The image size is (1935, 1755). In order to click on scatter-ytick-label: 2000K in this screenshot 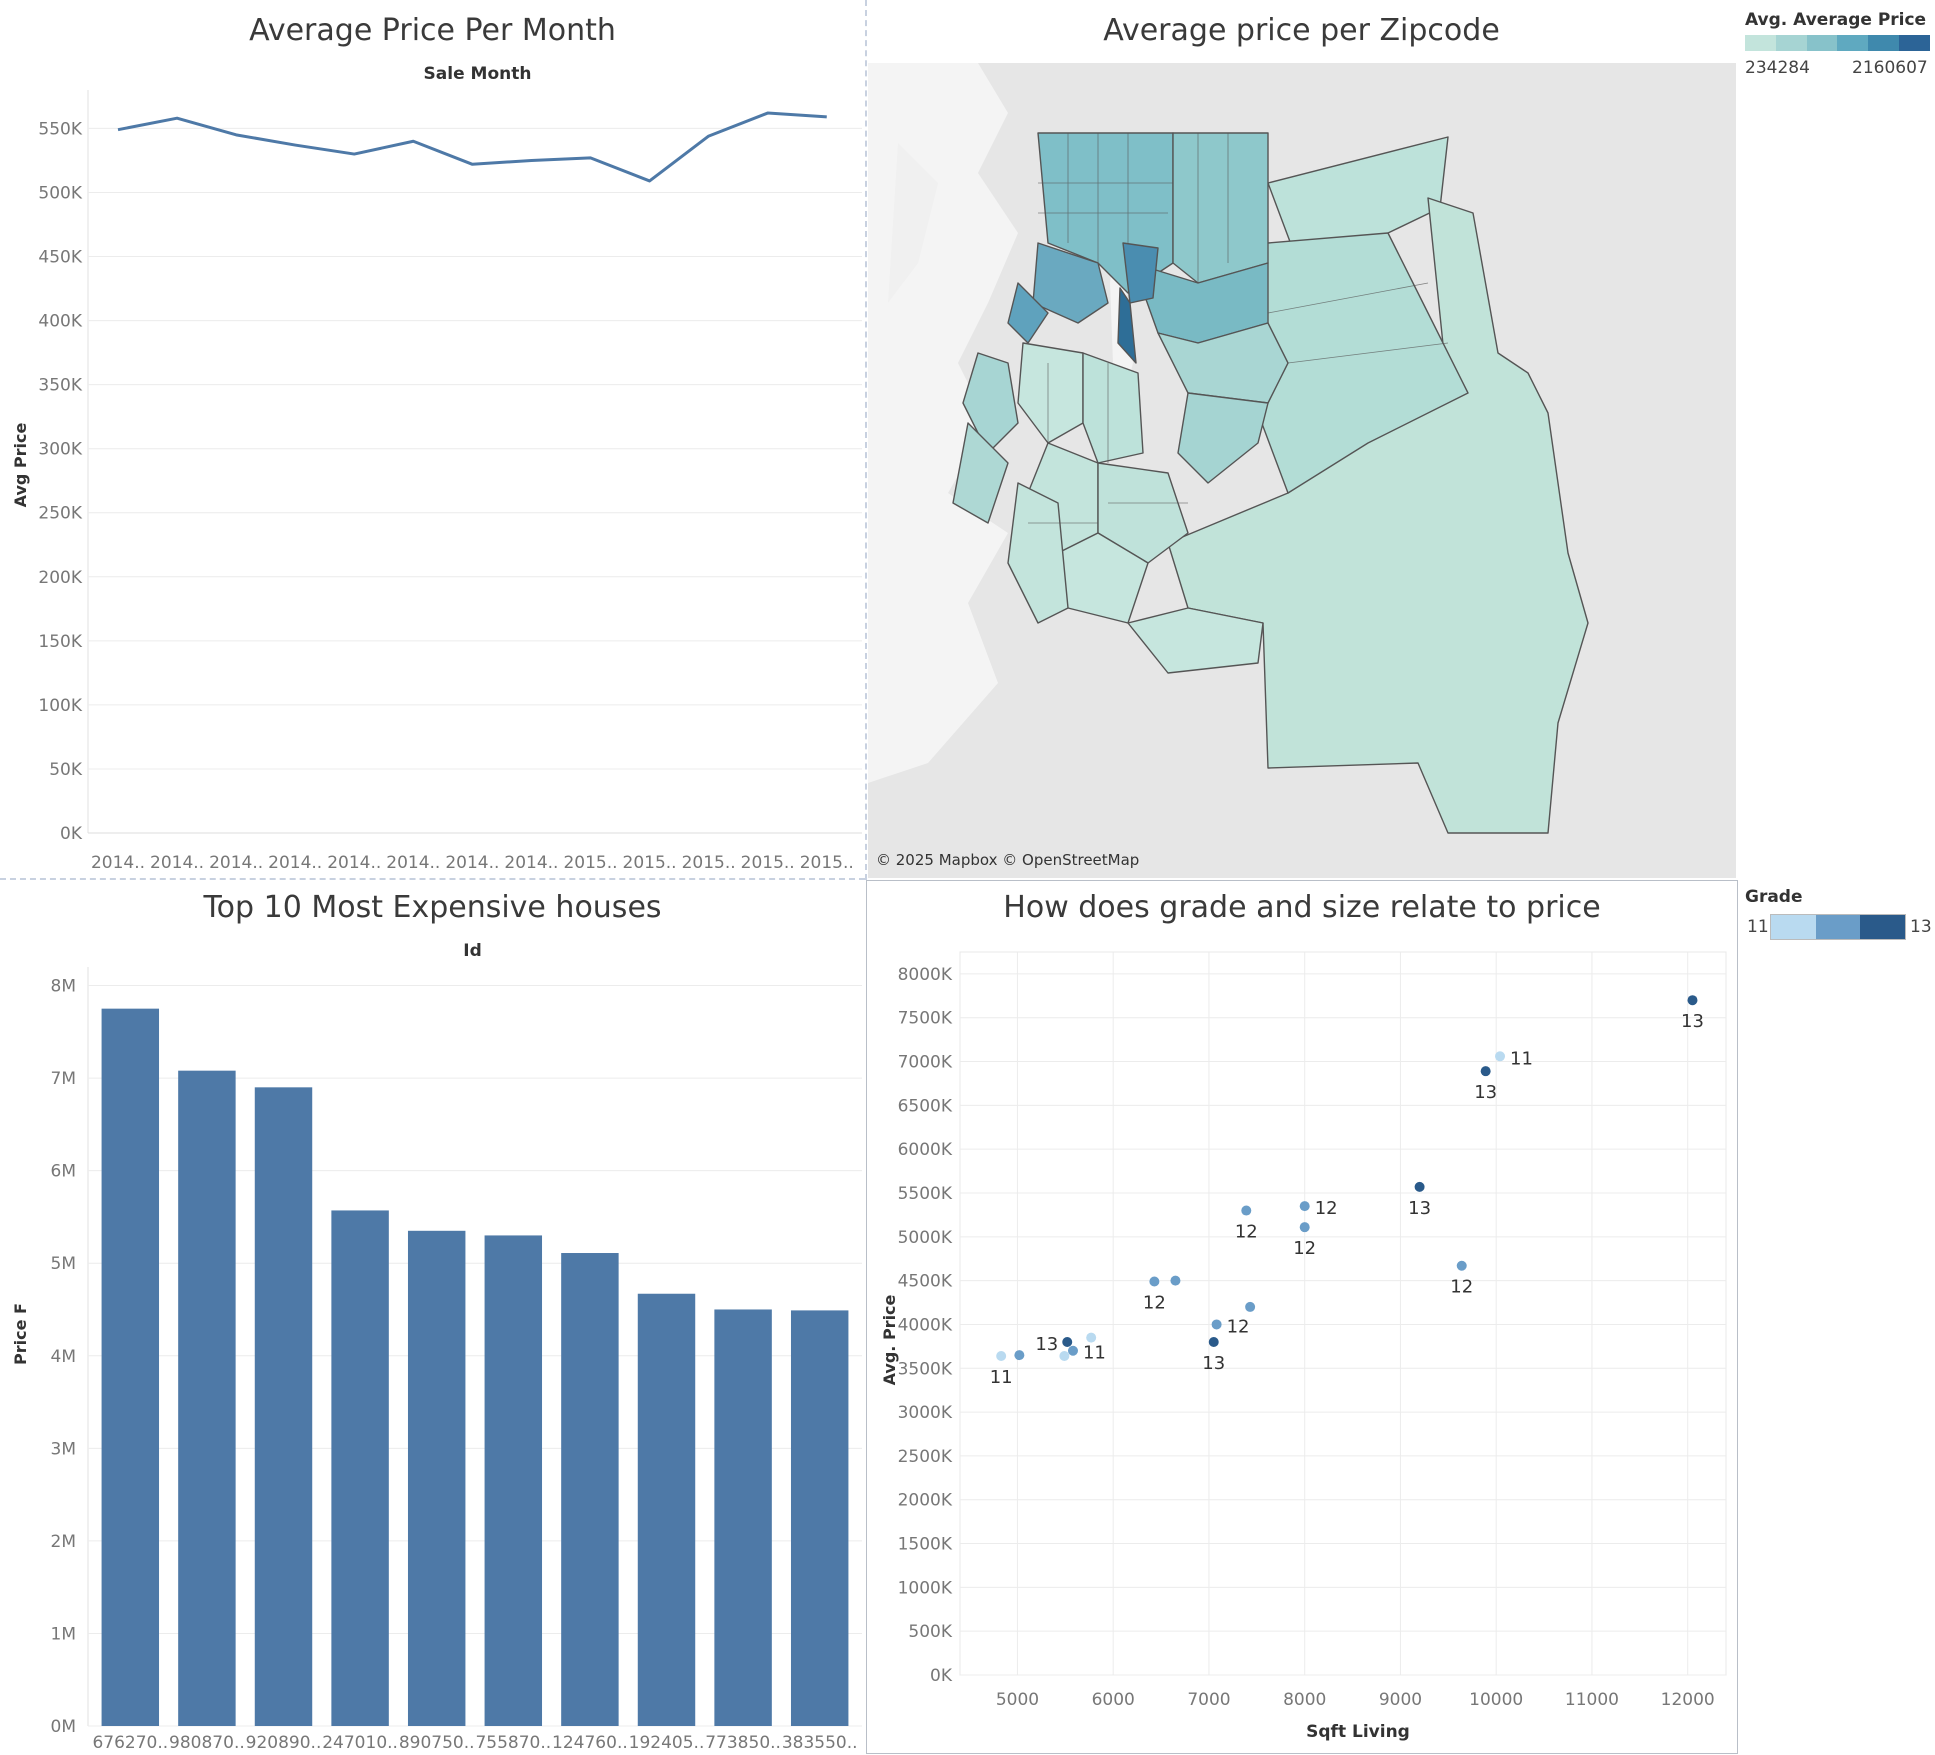, I will do `click(925, 1501)`.